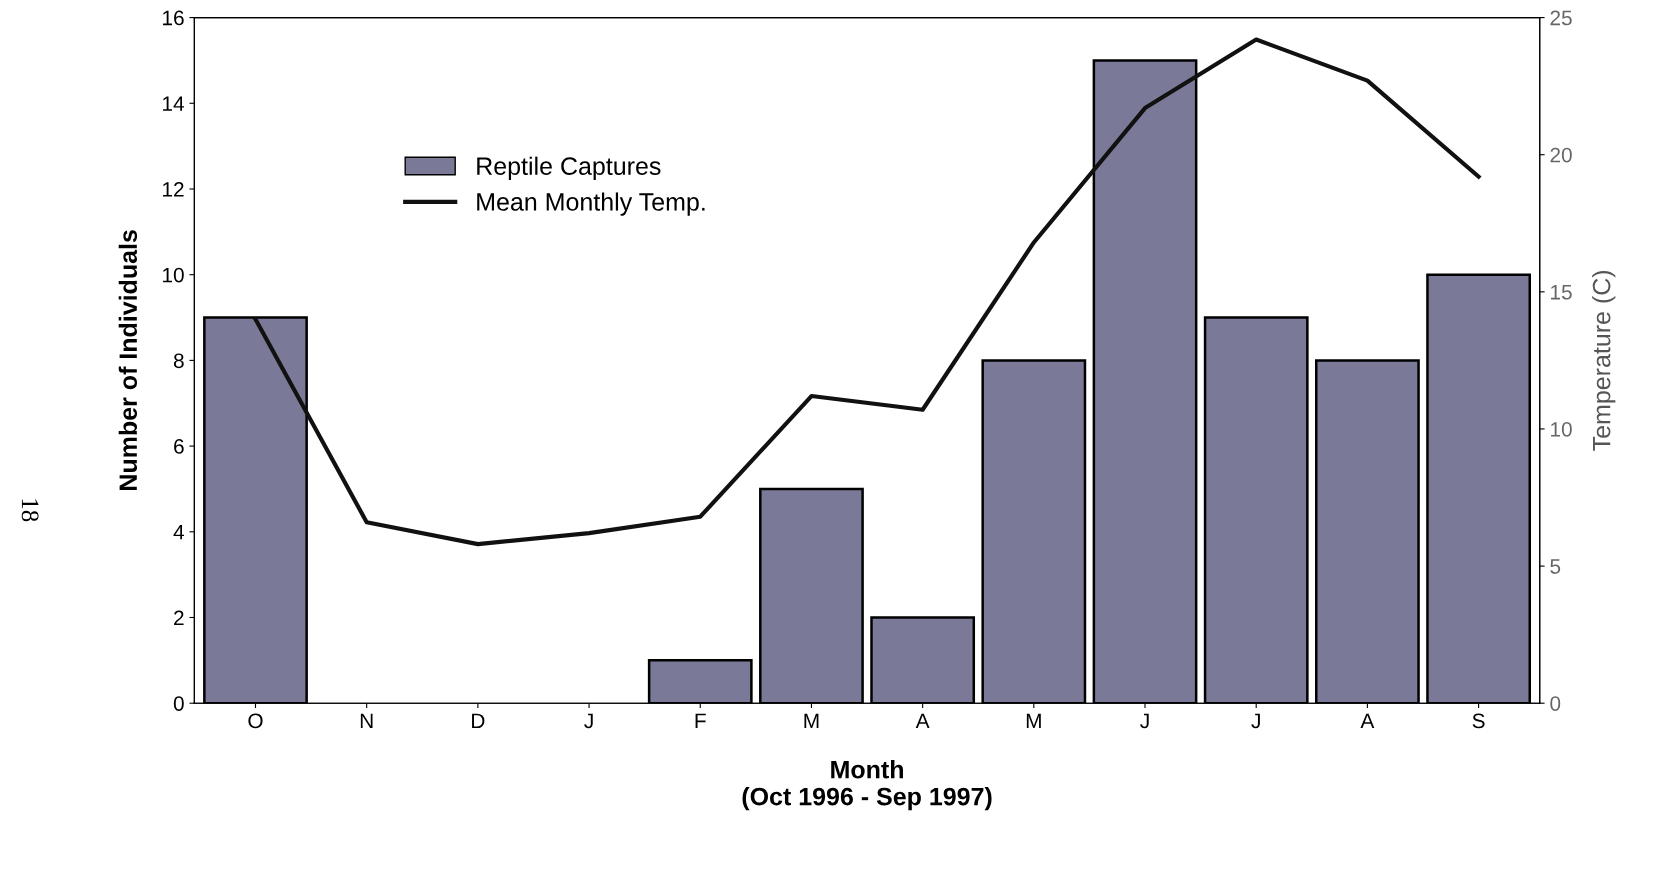 The image size is (1661, 879). I want to click on y-tick-label: 16, so click(173, 18).